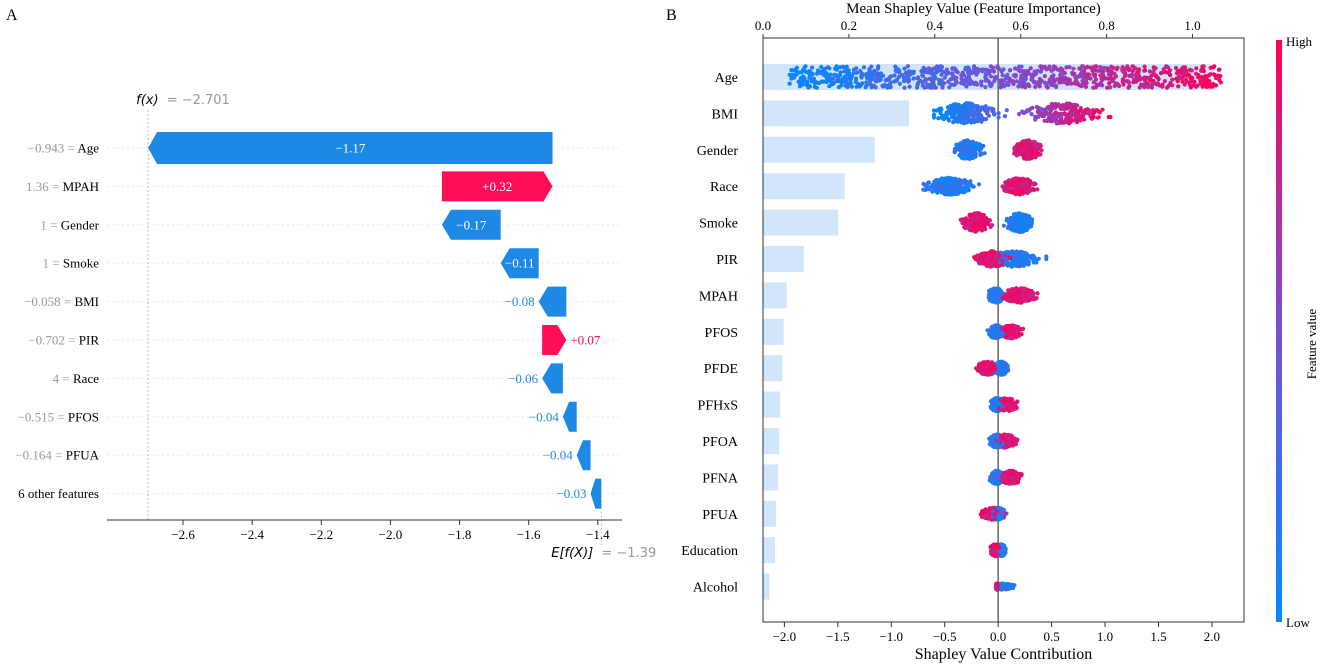 This screenshot has height=666, width=1325. What do you see at coordinates (973, 157) in the screenshot?
I see `shap-point-gender` at bounding box center [973, 157].